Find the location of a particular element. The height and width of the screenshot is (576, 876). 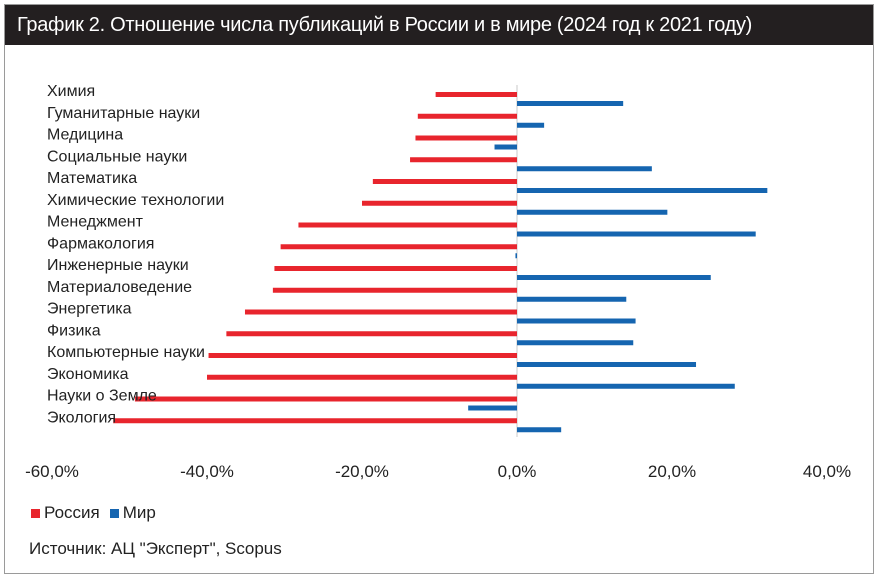

category-label: Физика is located at coordinates (74, 330).